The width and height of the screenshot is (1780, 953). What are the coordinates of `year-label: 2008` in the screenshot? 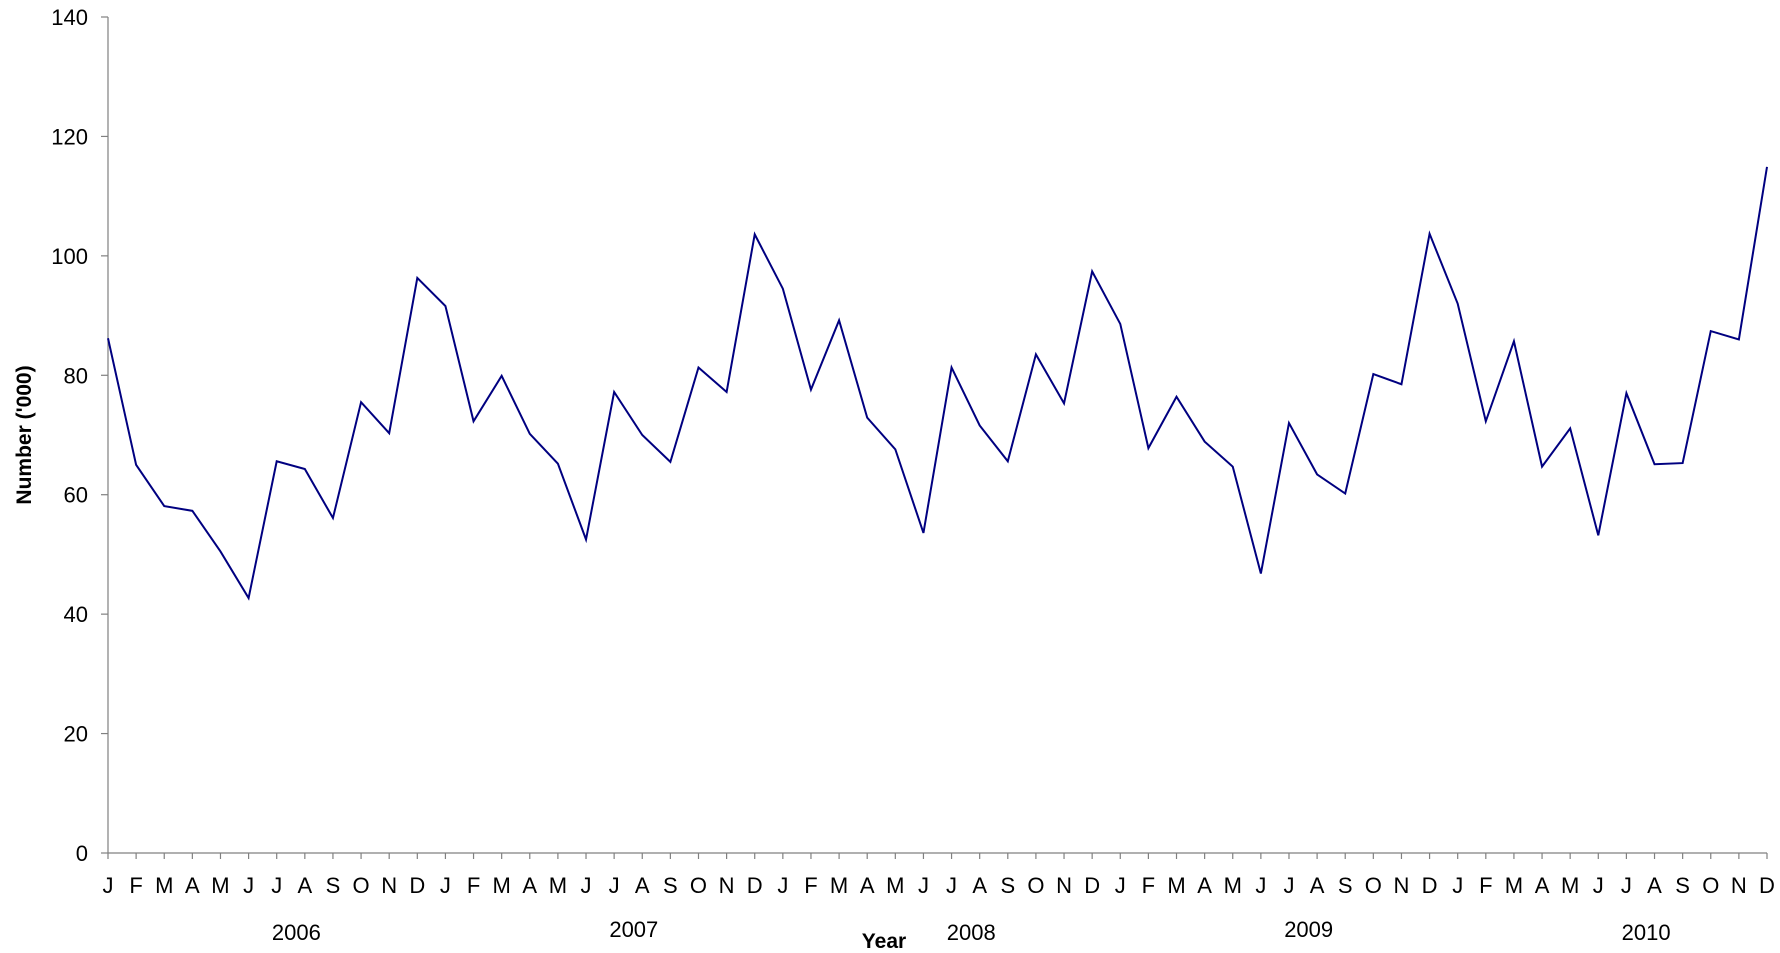 It's located at (971, 932).